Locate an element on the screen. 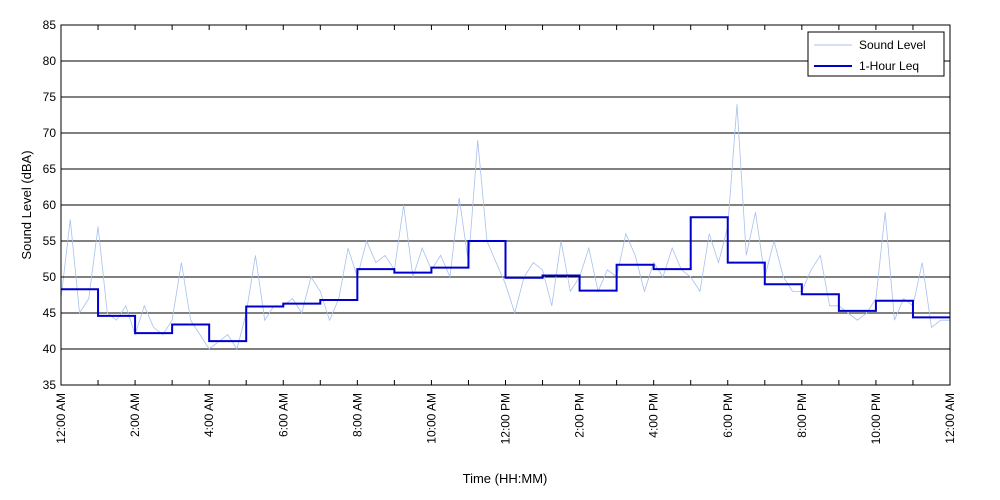 The height and width of the screenshot is (500, 1000). legend: Sound Level 1-Hour Leq is located at coordinates (876, 54).